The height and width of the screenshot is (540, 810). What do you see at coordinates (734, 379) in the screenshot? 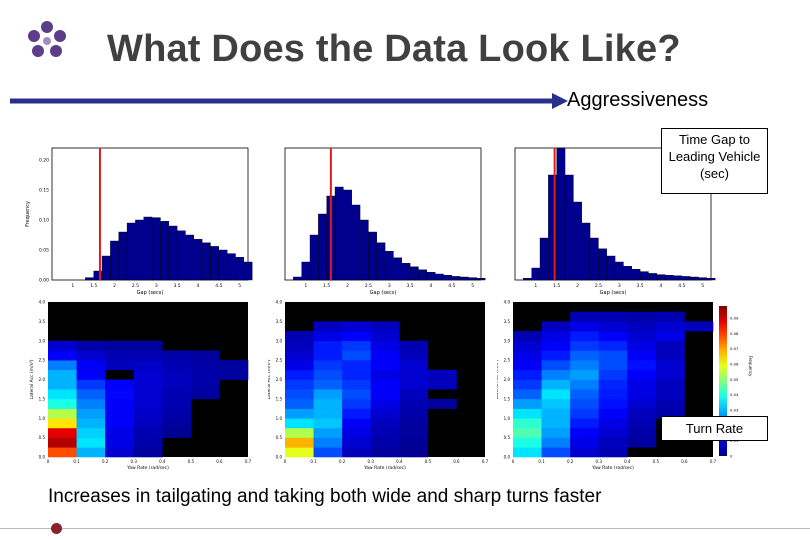
I see `colorbar-tick-label: 0.05` at bounding box center [734, 379].